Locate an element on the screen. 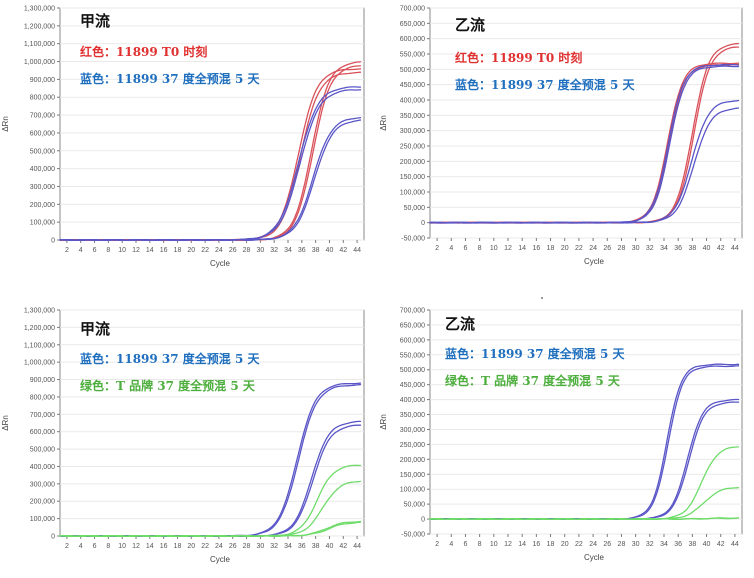 The width and height of the screenshot is (754, 578). x-tick-label: 42 is located at coordinates (721, 544).